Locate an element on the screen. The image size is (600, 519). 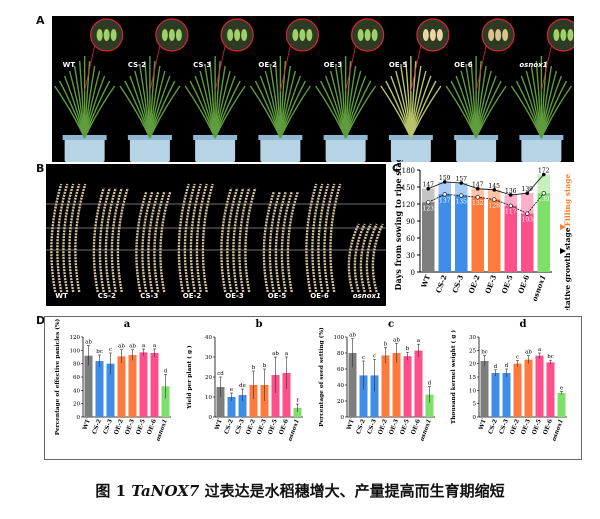
panel-letter-c: C is located at coordinates (396, 168).